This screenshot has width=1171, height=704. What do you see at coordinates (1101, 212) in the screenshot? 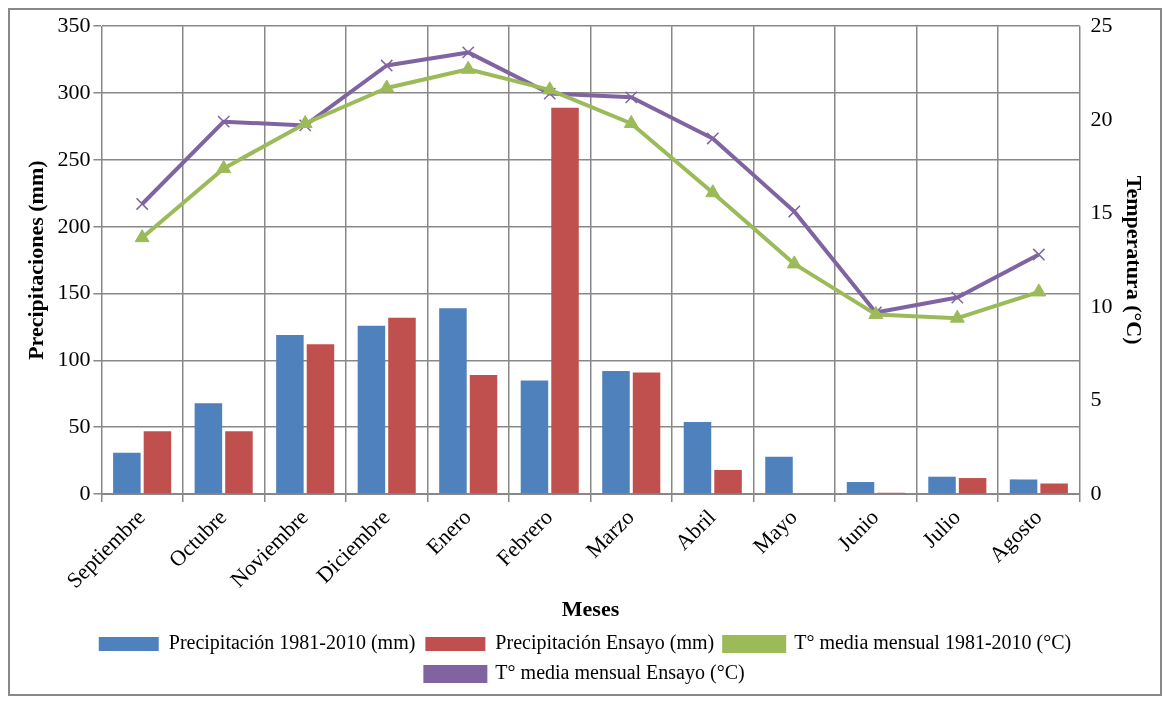
I see `y2-tick-label: 15` at bounding box center [1101, 212].